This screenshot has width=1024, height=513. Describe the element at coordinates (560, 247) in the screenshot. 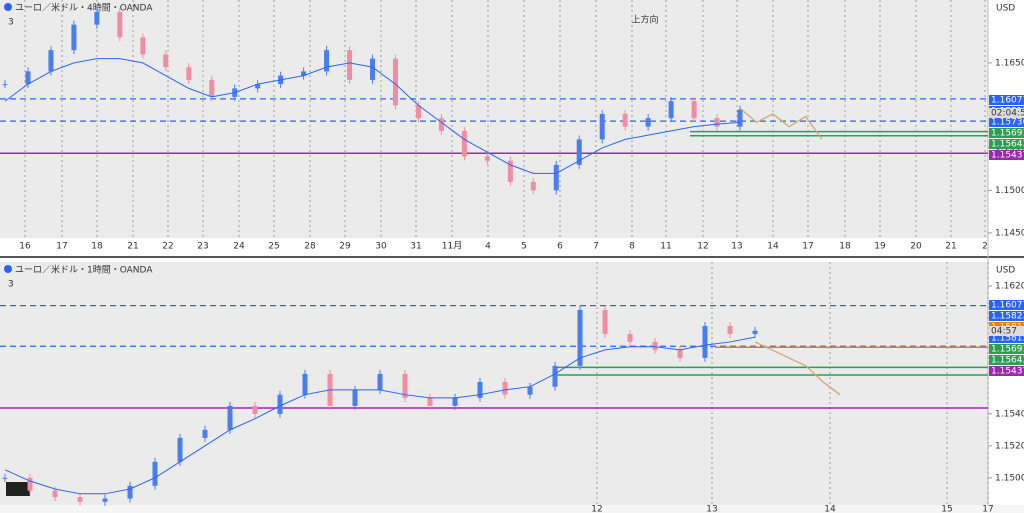

I see `x-tick-label: 6` at that location.